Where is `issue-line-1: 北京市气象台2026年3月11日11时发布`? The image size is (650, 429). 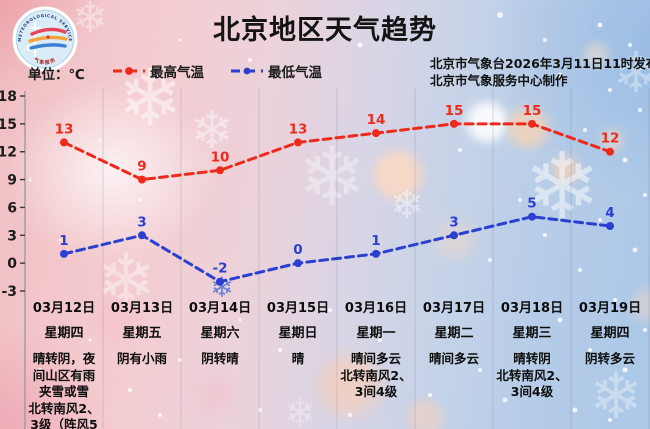 issue-line-1: 北京市气象台2026年3月11日11时发布 is located at coordinates (540, 63).